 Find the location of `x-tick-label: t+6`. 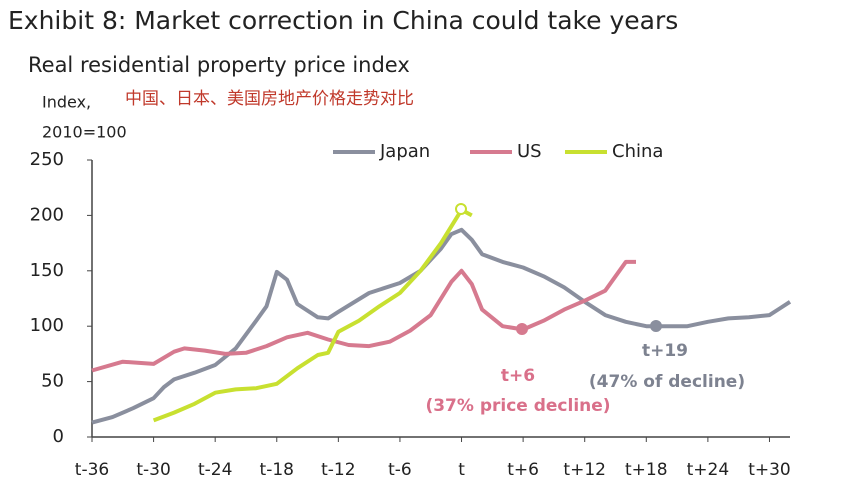

x-tick-label: t+6 is located at coordinates (523, 470).